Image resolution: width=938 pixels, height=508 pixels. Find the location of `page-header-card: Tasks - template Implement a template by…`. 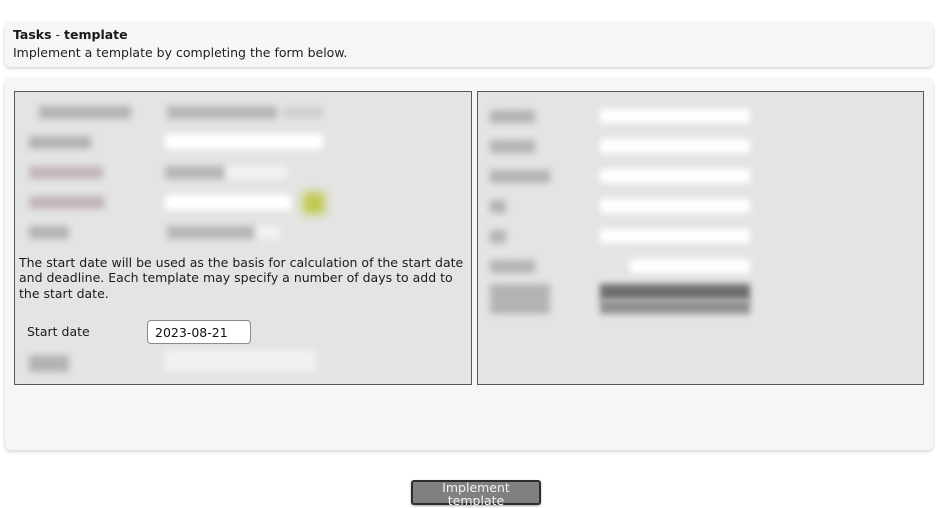

page-header-card: Tasks - template Implement a template by… is located at coordinates (469, 44).